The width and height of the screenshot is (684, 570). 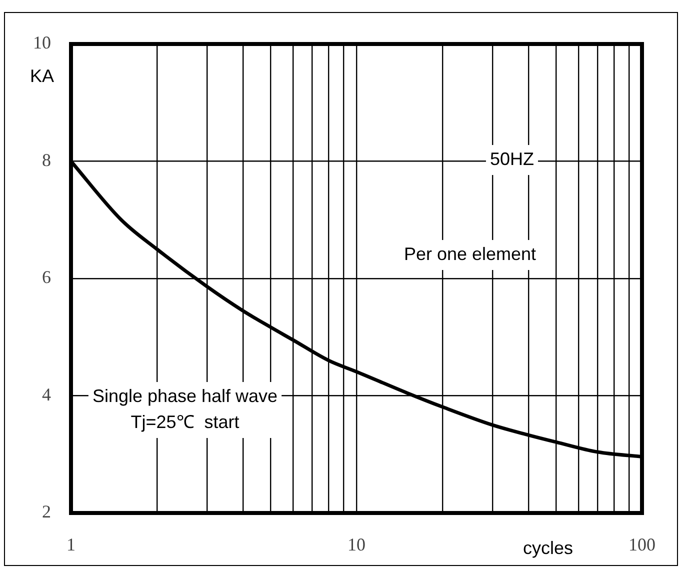 What do you see at coordinates (512, 158) in the screenshot?
I see `annotation: 50HZ` at bounding box center [512, 158].